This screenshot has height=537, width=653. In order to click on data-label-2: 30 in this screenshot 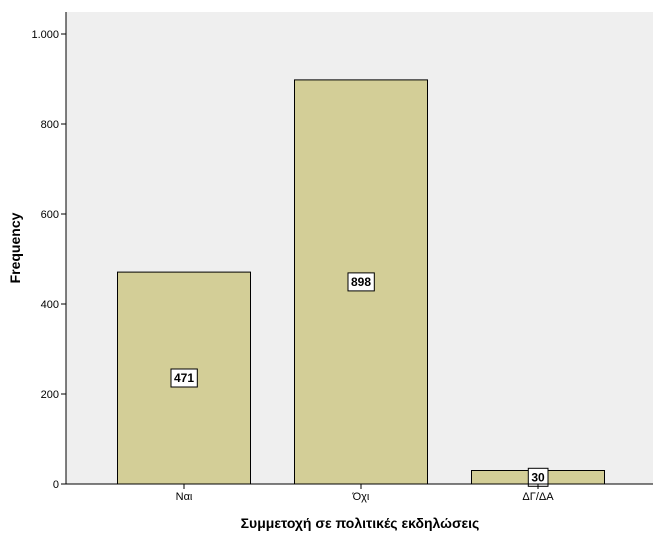, I will do `click(538, 477)`.